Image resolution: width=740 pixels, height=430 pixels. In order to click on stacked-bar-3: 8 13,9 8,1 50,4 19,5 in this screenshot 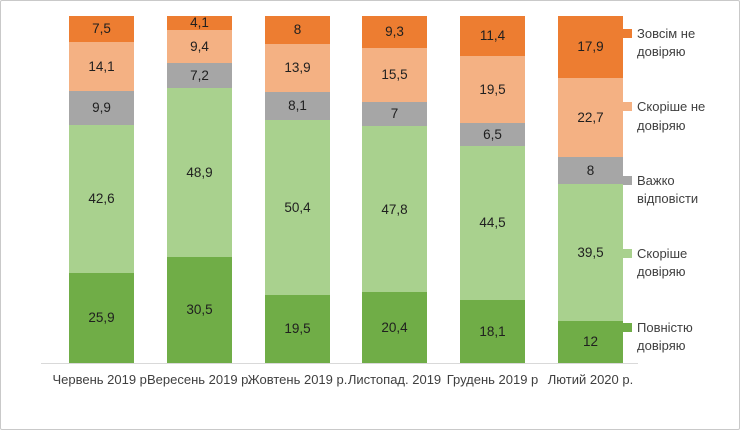, I will do `click(297, 189)`.